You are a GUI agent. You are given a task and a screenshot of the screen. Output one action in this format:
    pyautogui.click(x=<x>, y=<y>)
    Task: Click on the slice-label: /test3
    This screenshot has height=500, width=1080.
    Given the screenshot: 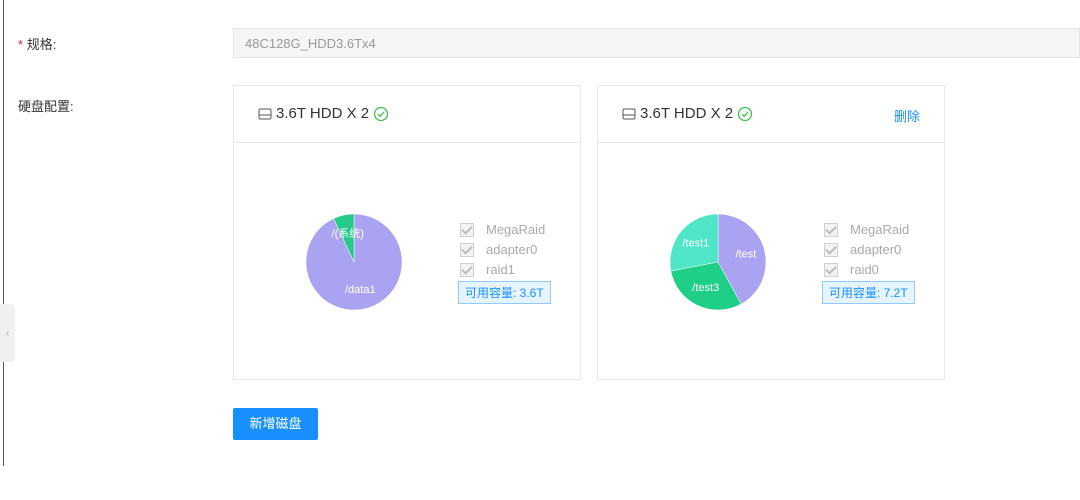 What is the action you would take?
    pyautogui.click(x=705, y=288)
    